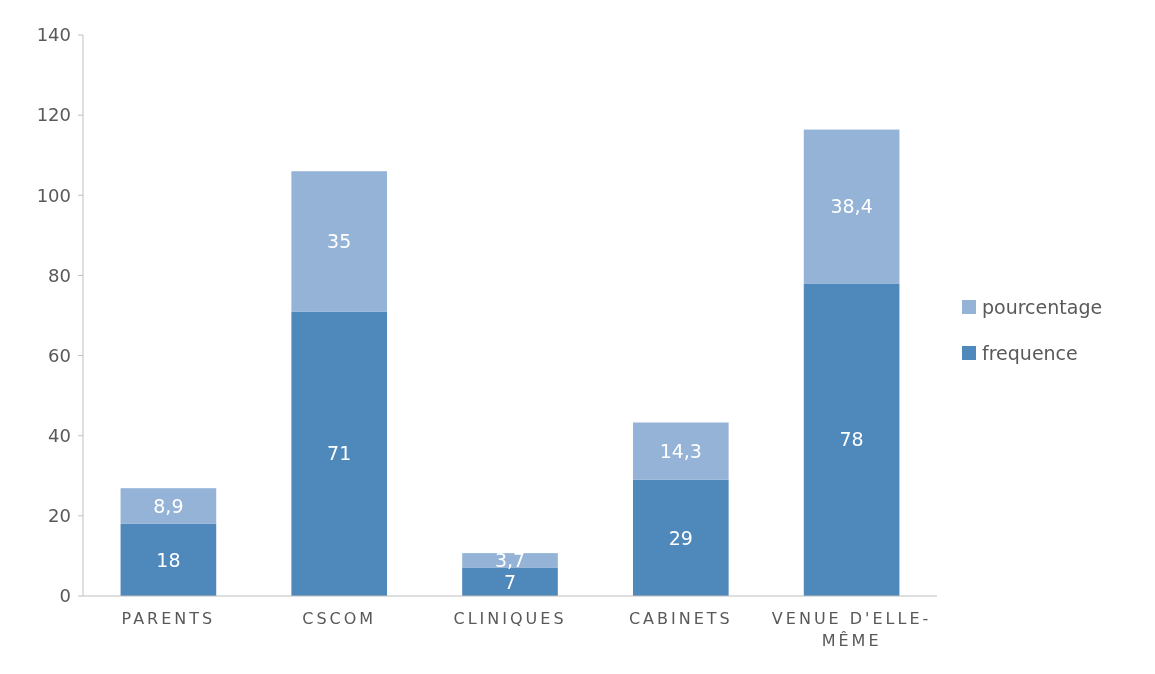 This screenshot has width=1155, height=674. I want to click on y-tick-label: 40, so click(59, 436).